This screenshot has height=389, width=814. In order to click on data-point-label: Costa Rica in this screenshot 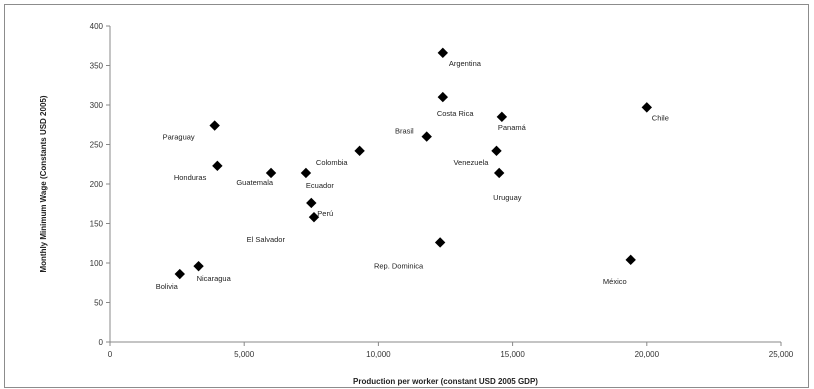, I will do `click(456, 113)`.